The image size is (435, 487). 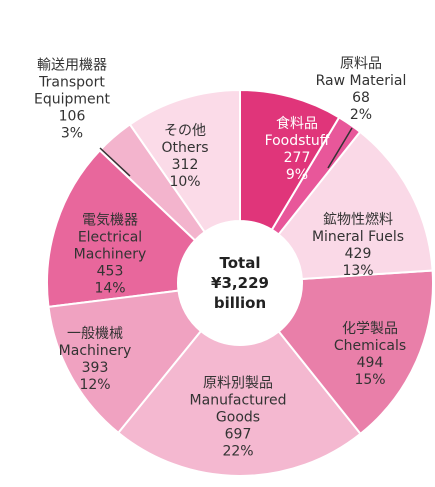 What do you see at coordinates (185, 148) in the screenshot?
I see `label-line: Others` at bounding box center [185, 148].